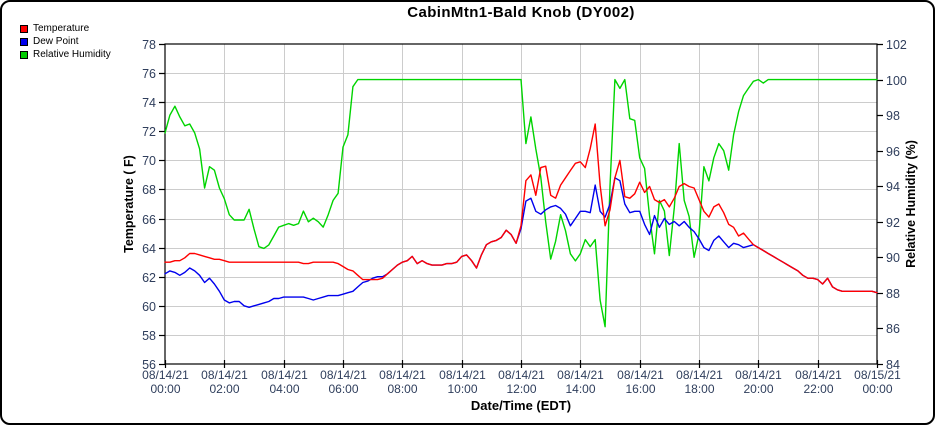  What do you see at coordinates (521, 389) in the screenshot?
I see `x-tick-label-time: 12:00` at bounding box center [521, 389].